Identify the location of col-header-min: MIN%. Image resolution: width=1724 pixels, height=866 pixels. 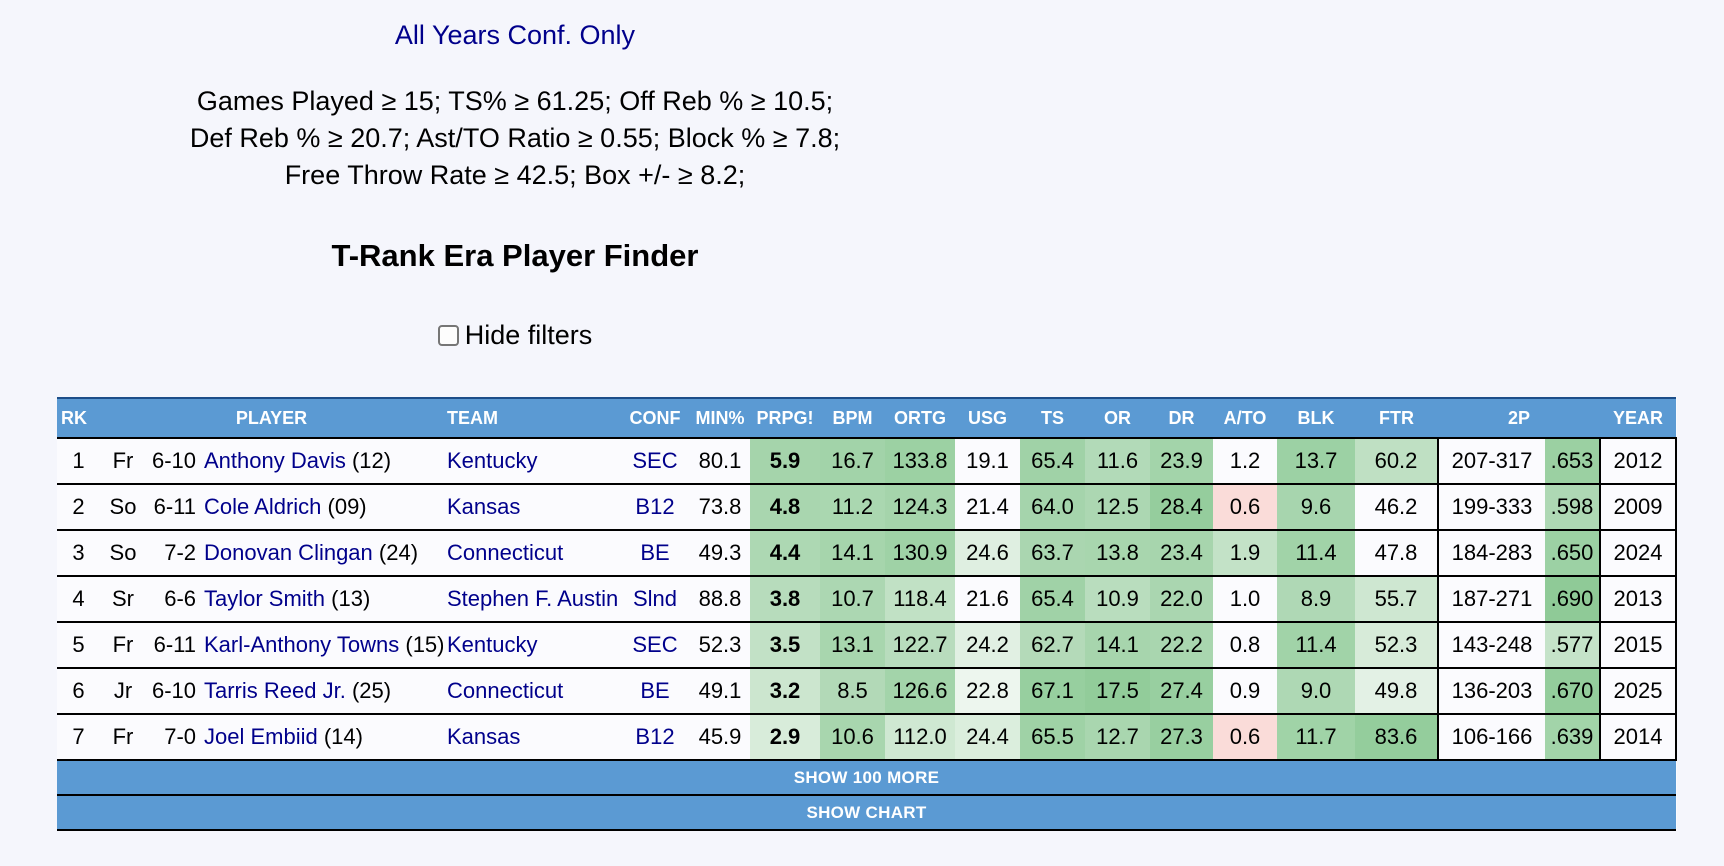
(720, 418).